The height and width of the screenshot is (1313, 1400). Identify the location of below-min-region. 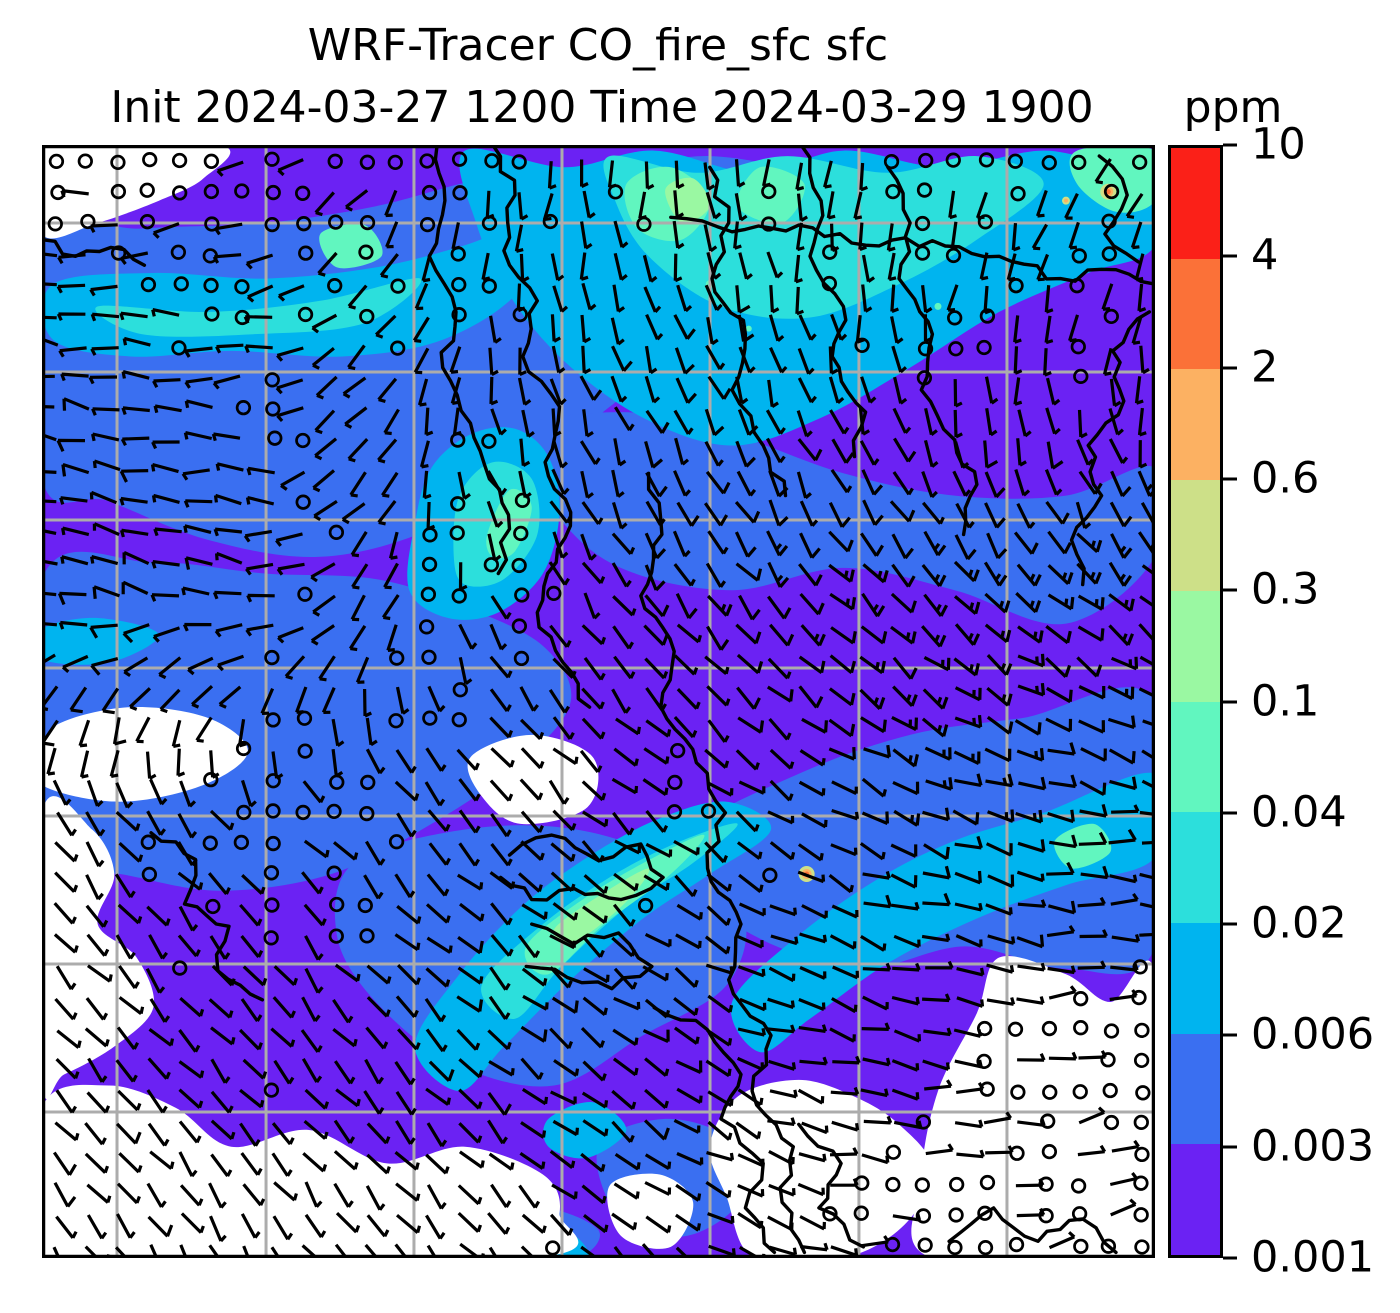
(310, 1171).